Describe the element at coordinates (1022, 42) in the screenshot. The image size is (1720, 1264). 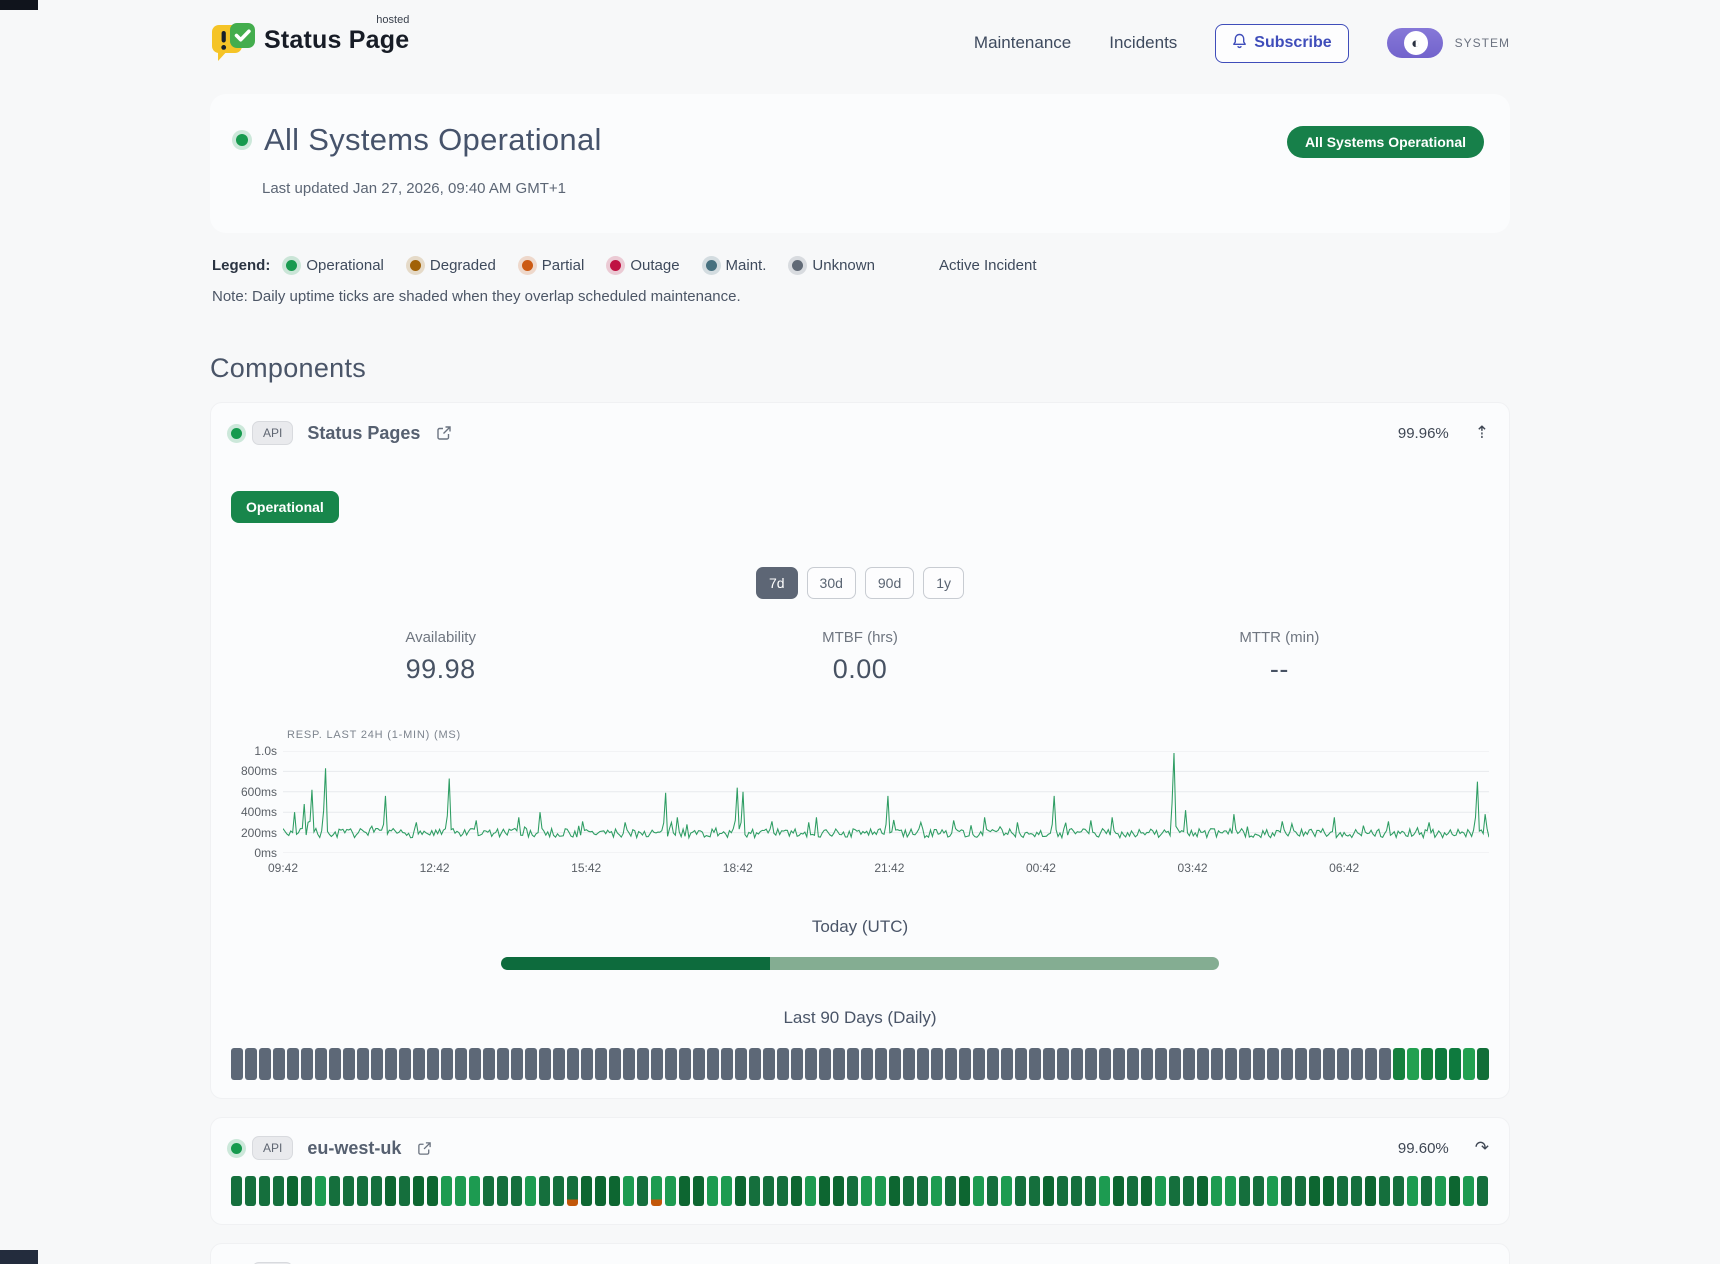
I see `nav-maintenance: Maintenance` at that location.